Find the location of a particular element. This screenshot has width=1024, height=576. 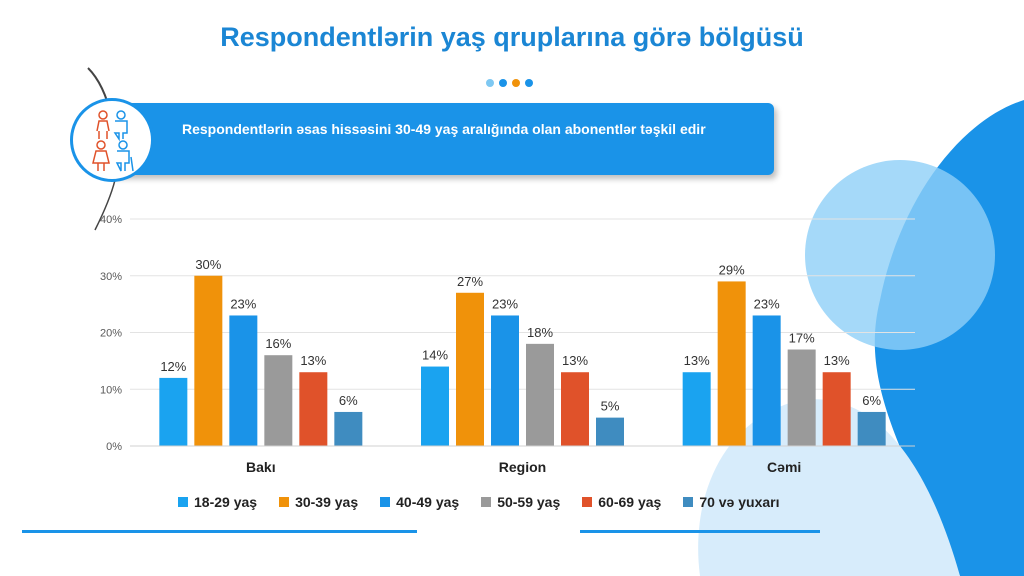

legend-item: 18-29 yaş is located at coordinates (217, 502).